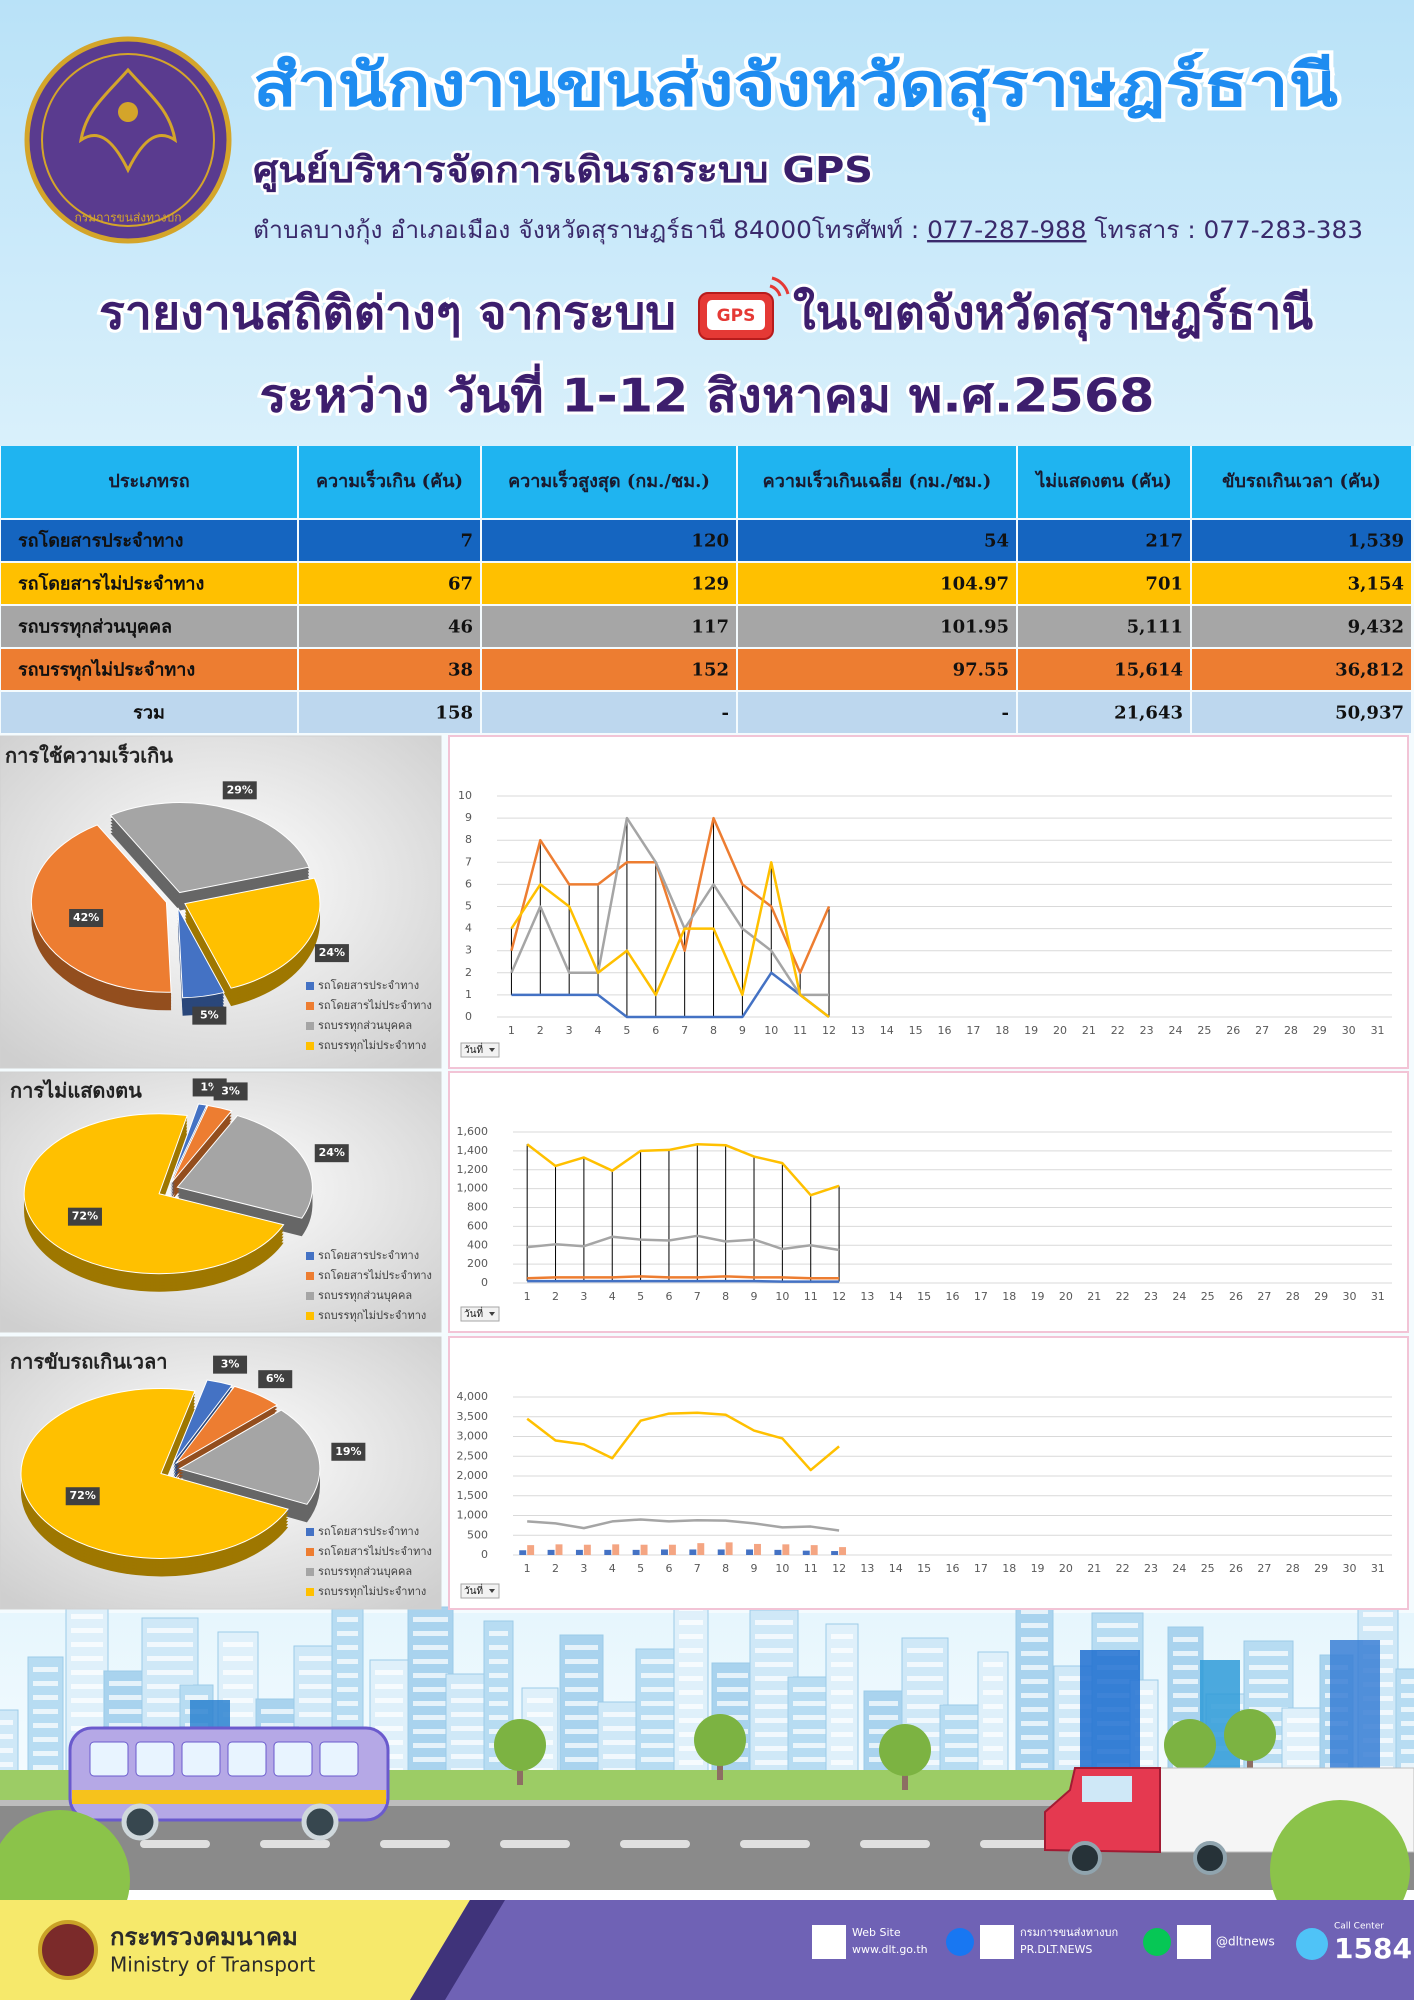 This screenshot has width=1414, height=2000. Describe the element at coordinates (84, 1216) in the screenshot. I see `data-label-box` at that location.